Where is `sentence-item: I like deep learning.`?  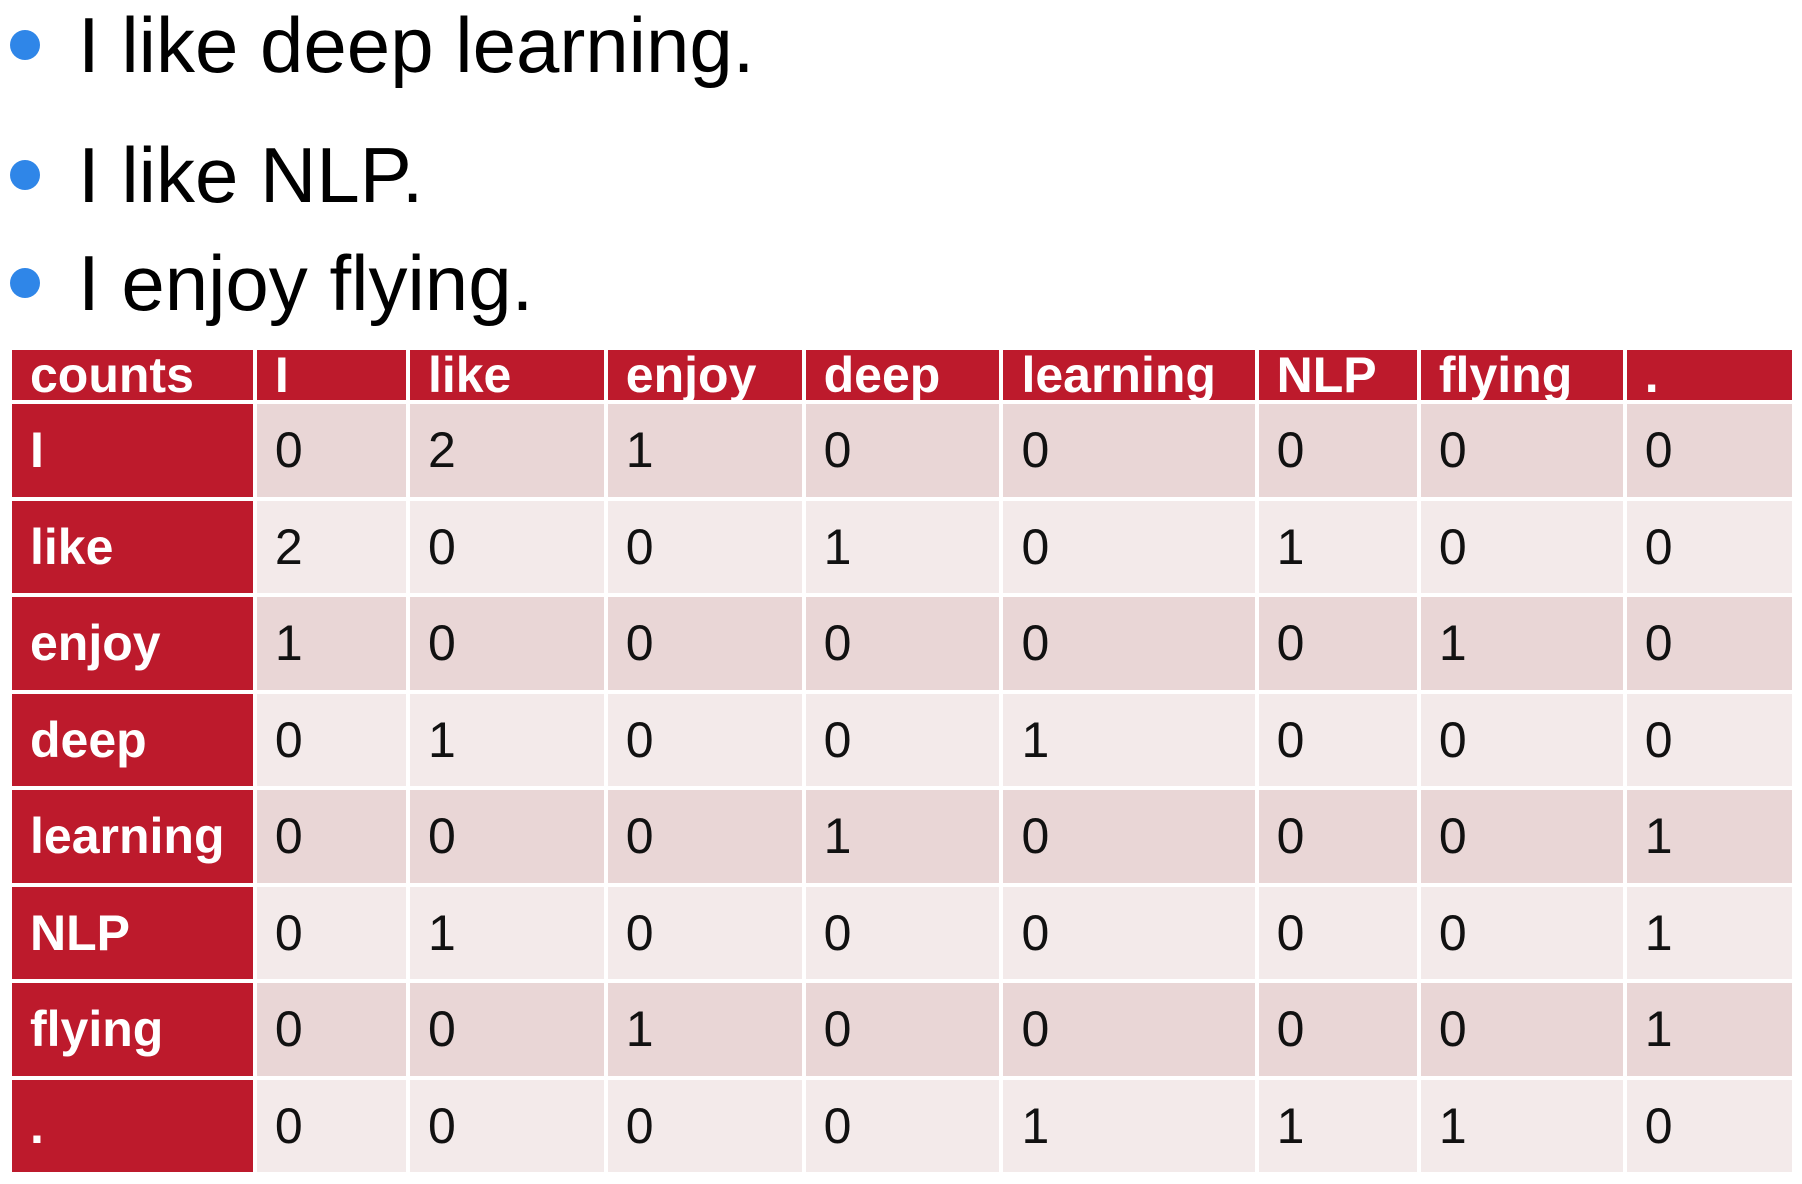 sentence-item: I like deep learning. is located at coordinates (382, 50).